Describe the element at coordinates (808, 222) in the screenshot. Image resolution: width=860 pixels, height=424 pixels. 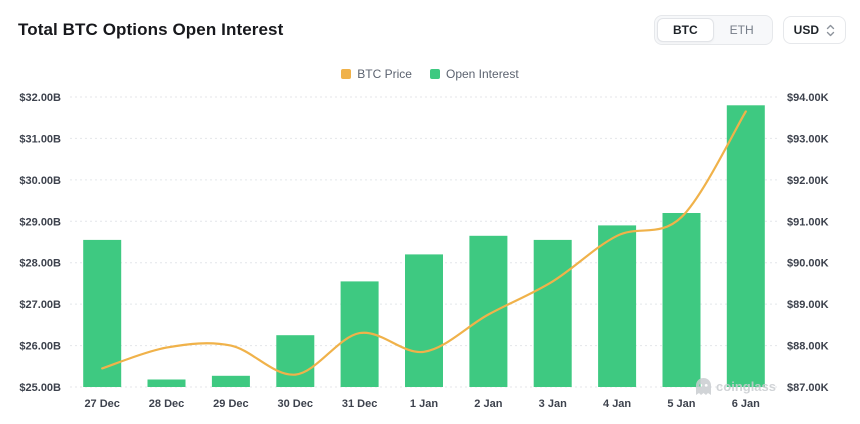
I see `right-axis-label: $91.00K` at that location.